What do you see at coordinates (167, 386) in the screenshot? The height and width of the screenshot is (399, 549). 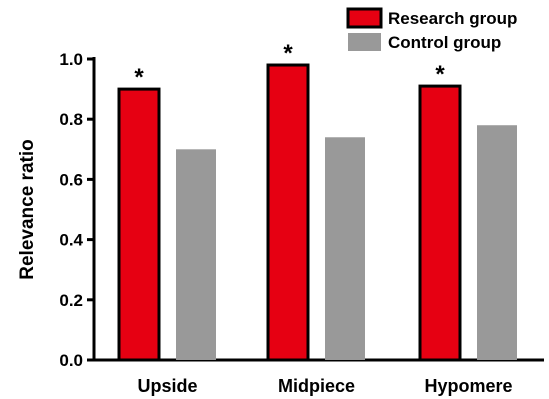 I see `x-category-label: Upside` at bounding box center [167, 386].